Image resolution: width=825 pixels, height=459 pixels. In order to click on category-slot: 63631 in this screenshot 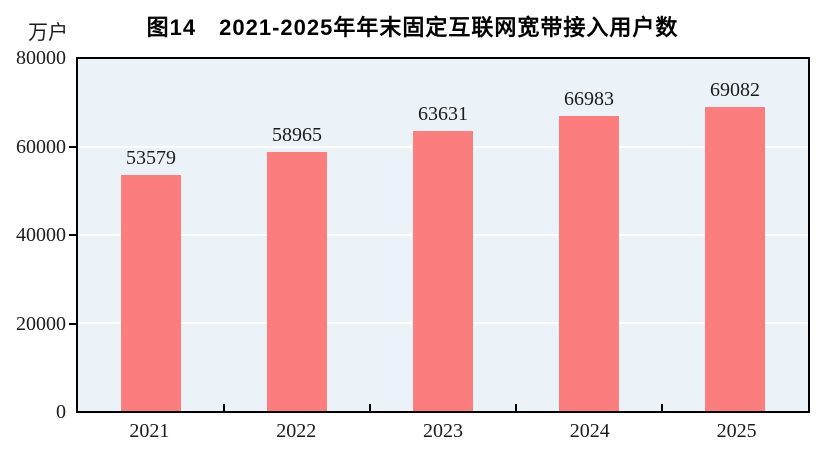, I will do `click(442, 235)`.